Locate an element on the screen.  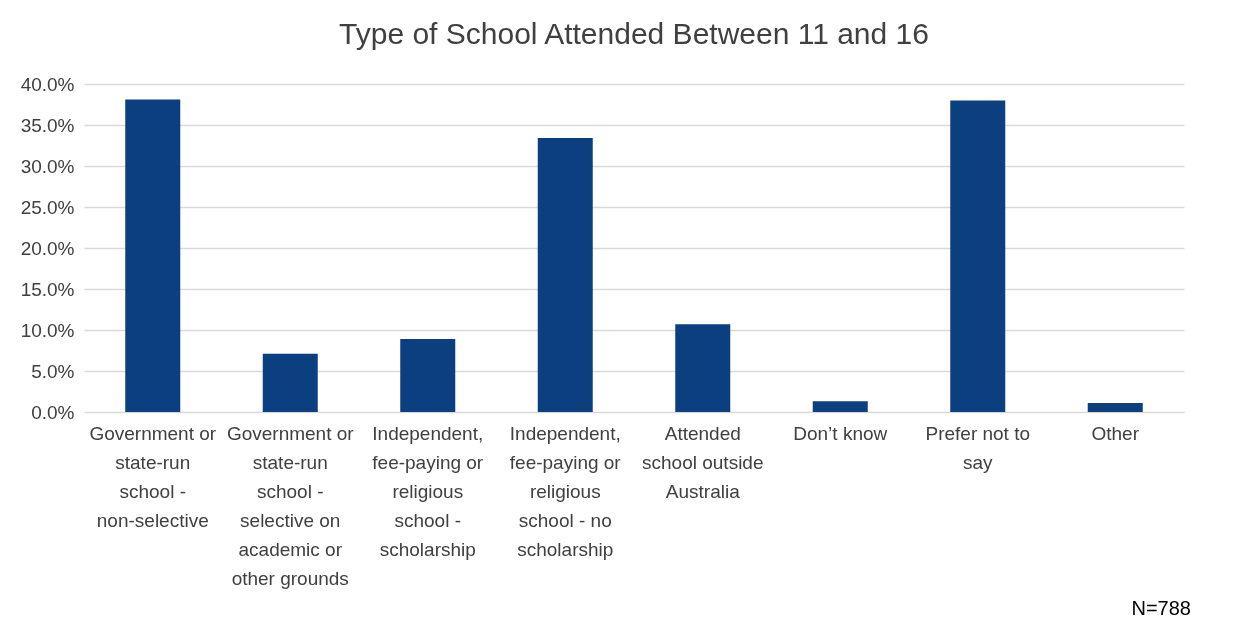
y-tick-label: 25.0% is located at coordinates (47, 207).